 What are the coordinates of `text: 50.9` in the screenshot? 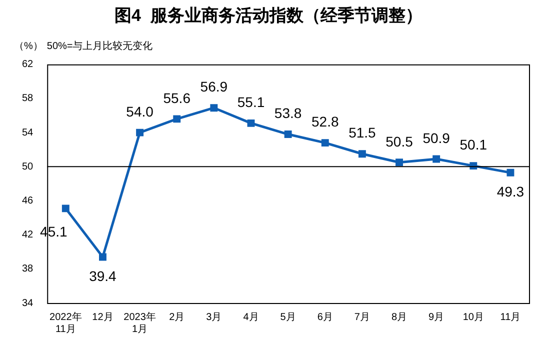 It's located at (436, 138).